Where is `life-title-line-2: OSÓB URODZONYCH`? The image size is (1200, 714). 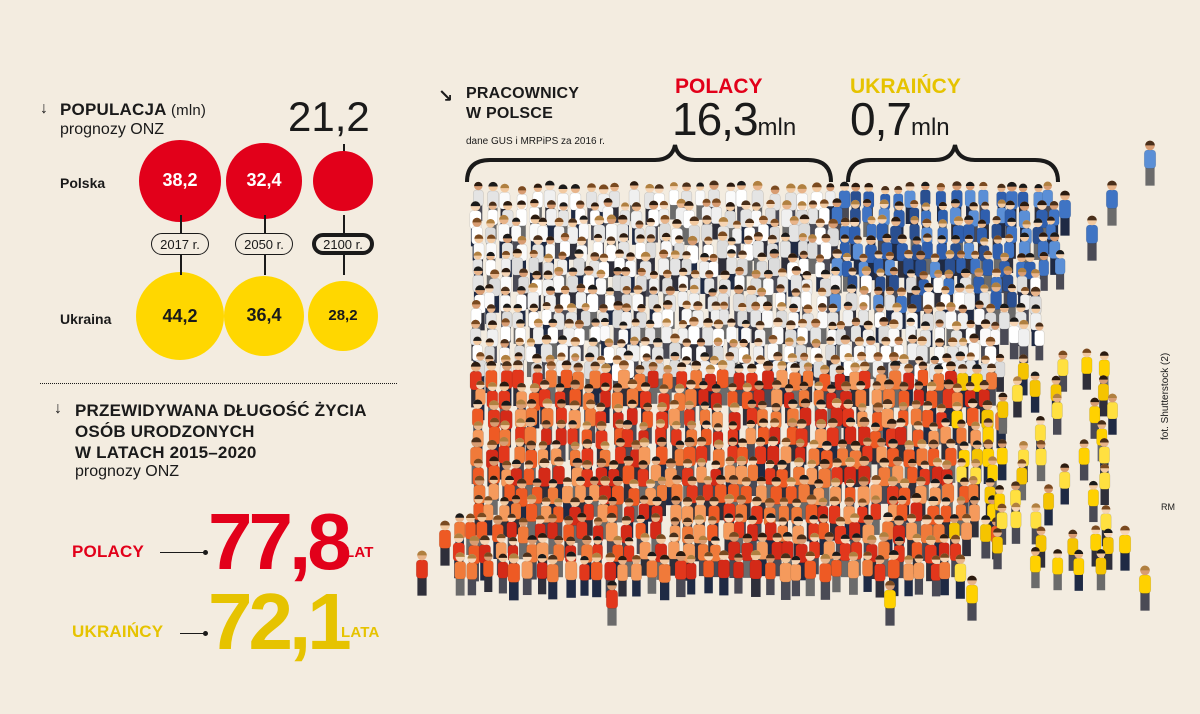 life-title-line-2: OSÓB URODZONYCH is located at coordinates (165, 431).